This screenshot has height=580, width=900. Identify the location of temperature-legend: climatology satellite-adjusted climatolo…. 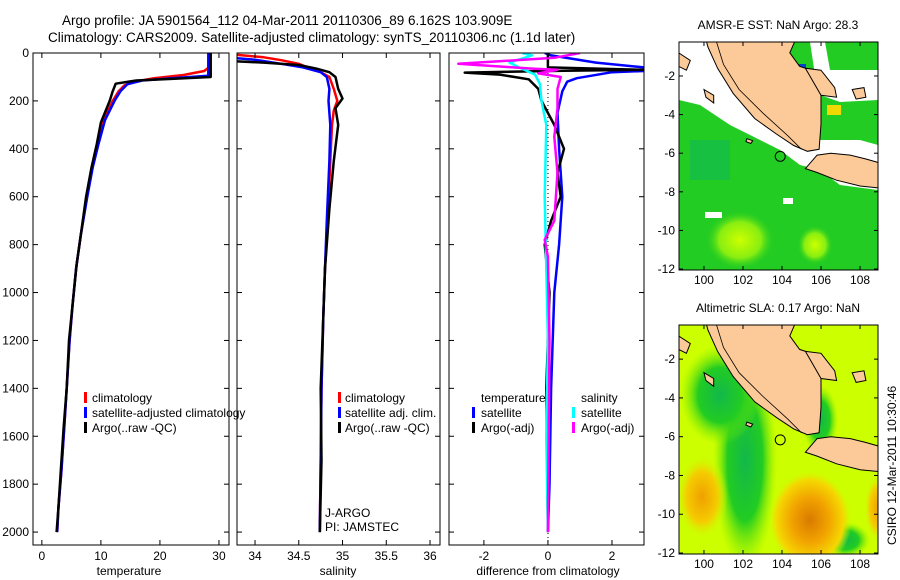
(164, 413).